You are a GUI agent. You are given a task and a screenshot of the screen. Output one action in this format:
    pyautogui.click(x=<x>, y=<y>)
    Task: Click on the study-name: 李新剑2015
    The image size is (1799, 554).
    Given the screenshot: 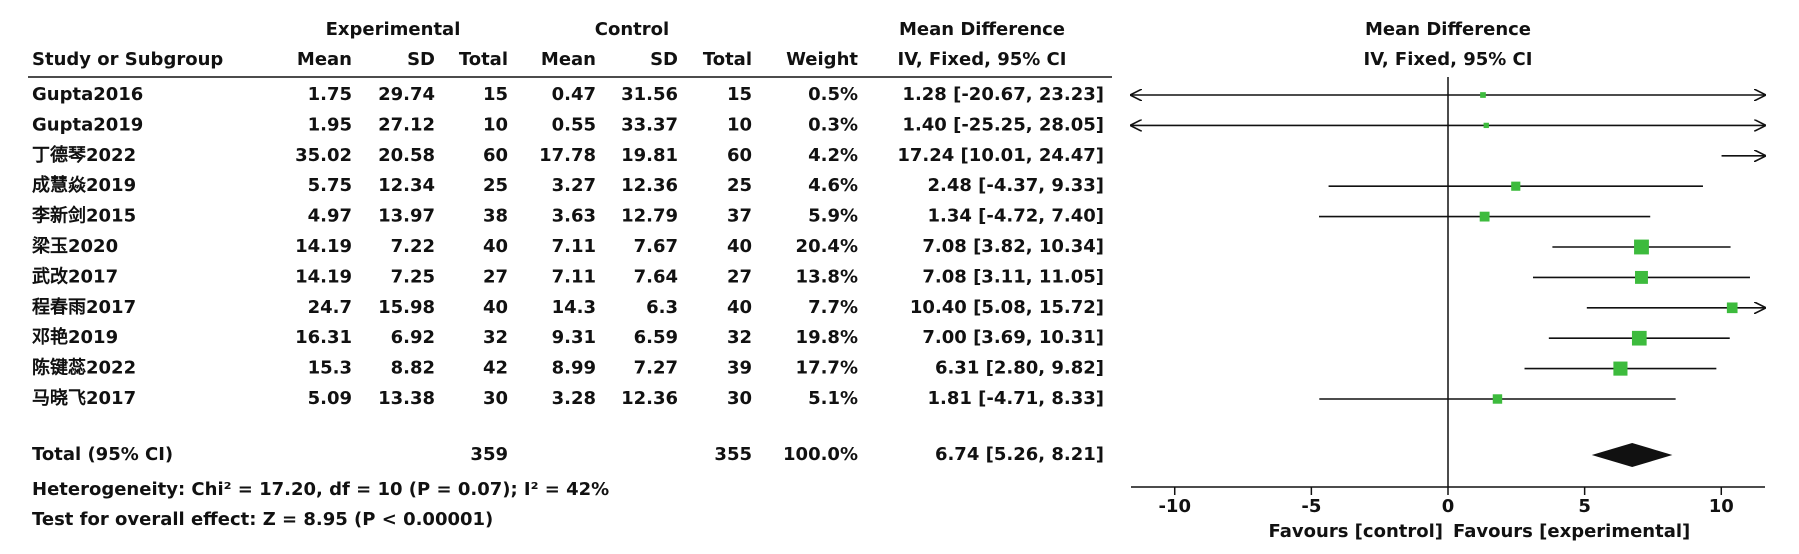 What is the action you would take?
    pyautogui.click(x=83, y=216)
    